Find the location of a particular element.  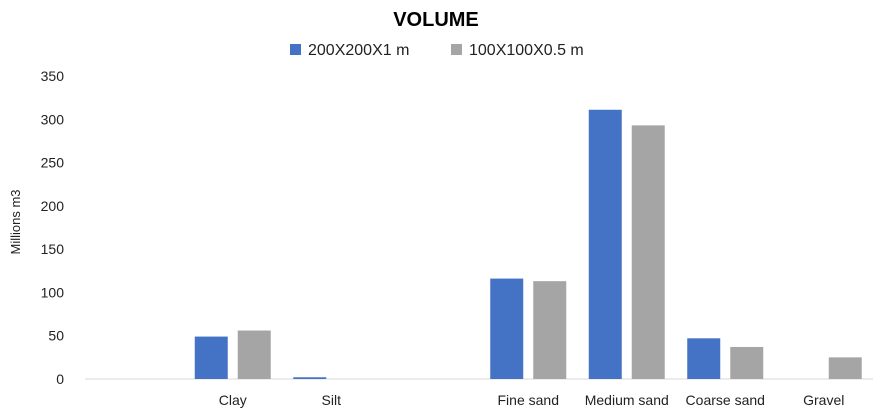

x-tick-label: Gravel is located at coordinates (823, 400).